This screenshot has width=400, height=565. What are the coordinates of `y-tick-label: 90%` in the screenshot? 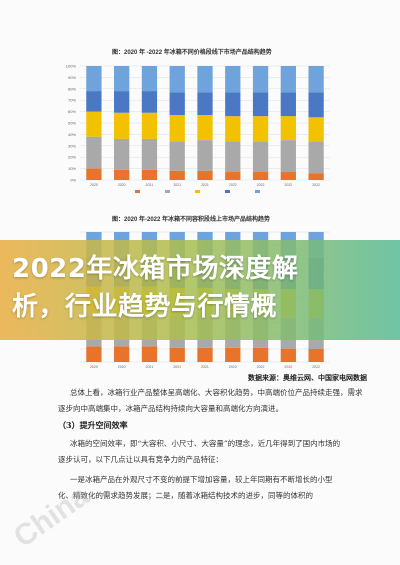 It's located at (72, 77).